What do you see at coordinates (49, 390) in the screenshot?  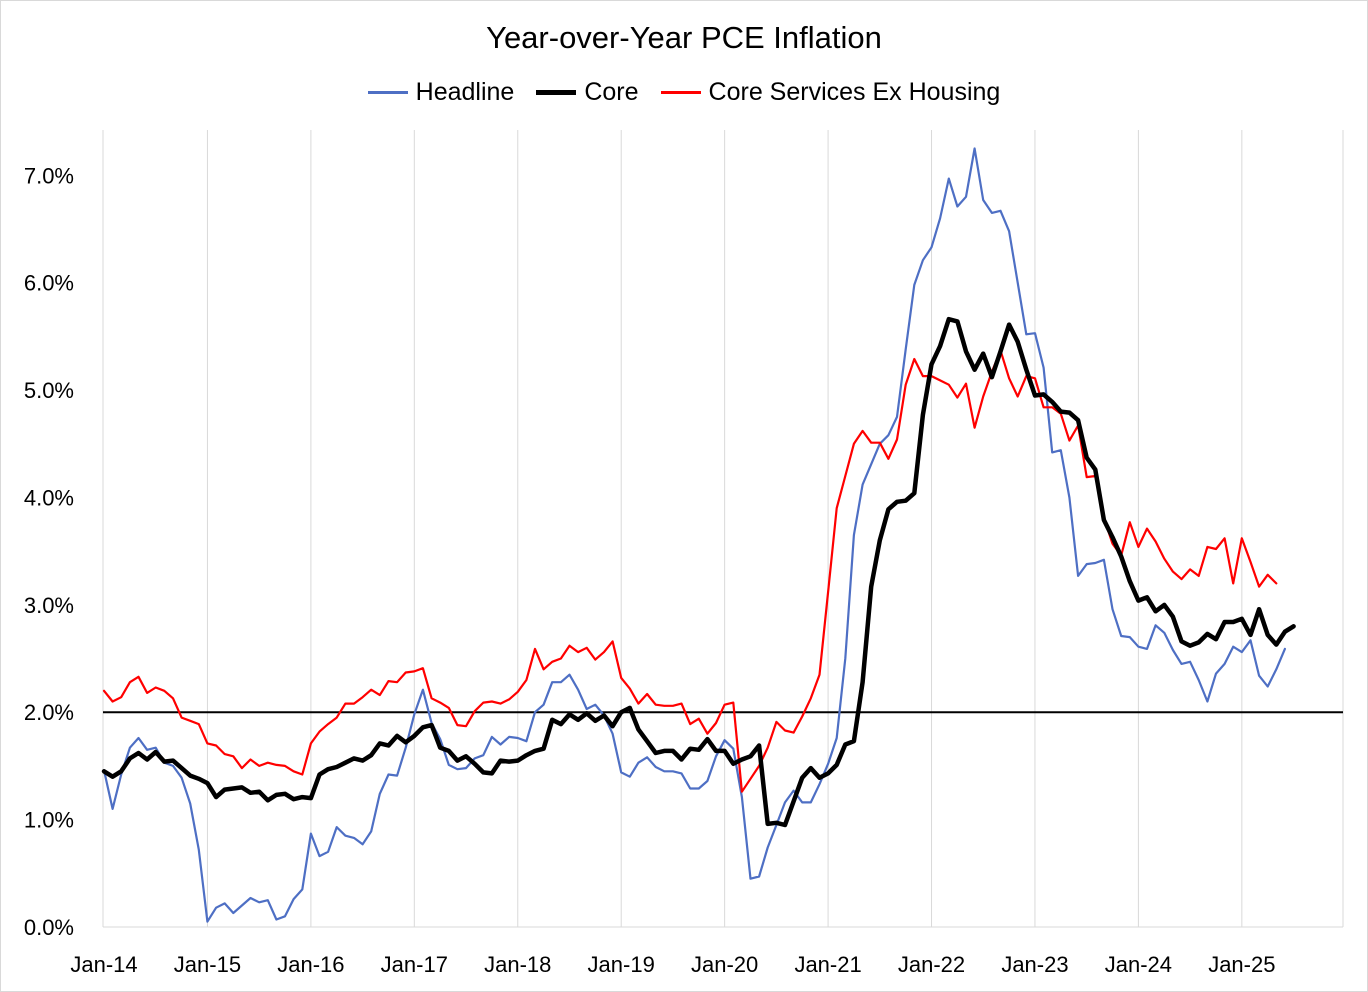 I see `y-tick-label: 5.0%` at bounding box center [49, 390].